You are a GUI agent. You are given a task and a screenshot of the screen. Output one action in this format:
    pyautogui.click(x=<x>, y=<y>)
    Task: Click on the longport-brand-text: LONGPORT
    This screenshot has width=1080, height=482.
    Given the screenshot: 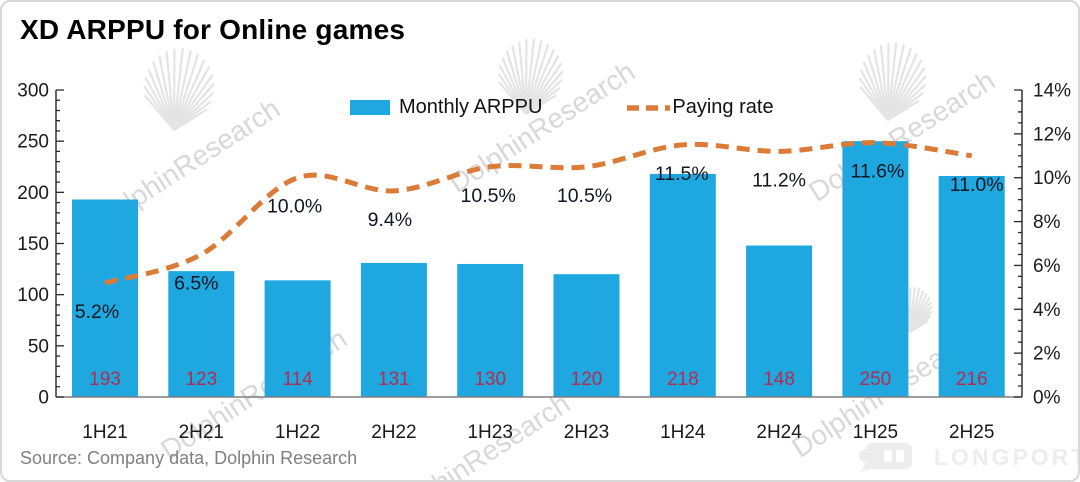 What is the action you would take?
    pyautogui.click(x=1007, y=456)
    